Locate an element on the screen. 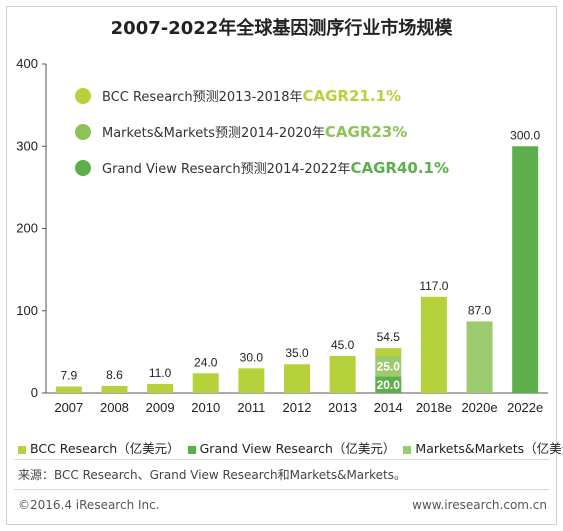 The width and height of the screenshot is (563, 531). legend-label: BCC Research（亿美元） is located at coordinates (105, 448).